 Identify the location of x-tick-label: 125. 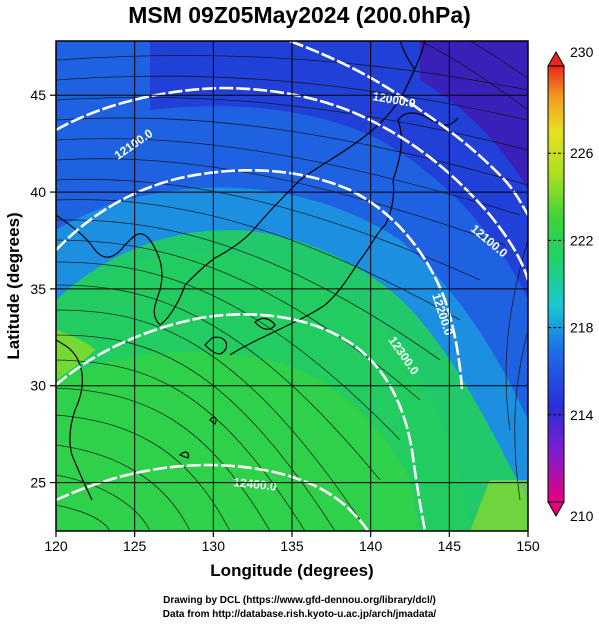
(135, 546).